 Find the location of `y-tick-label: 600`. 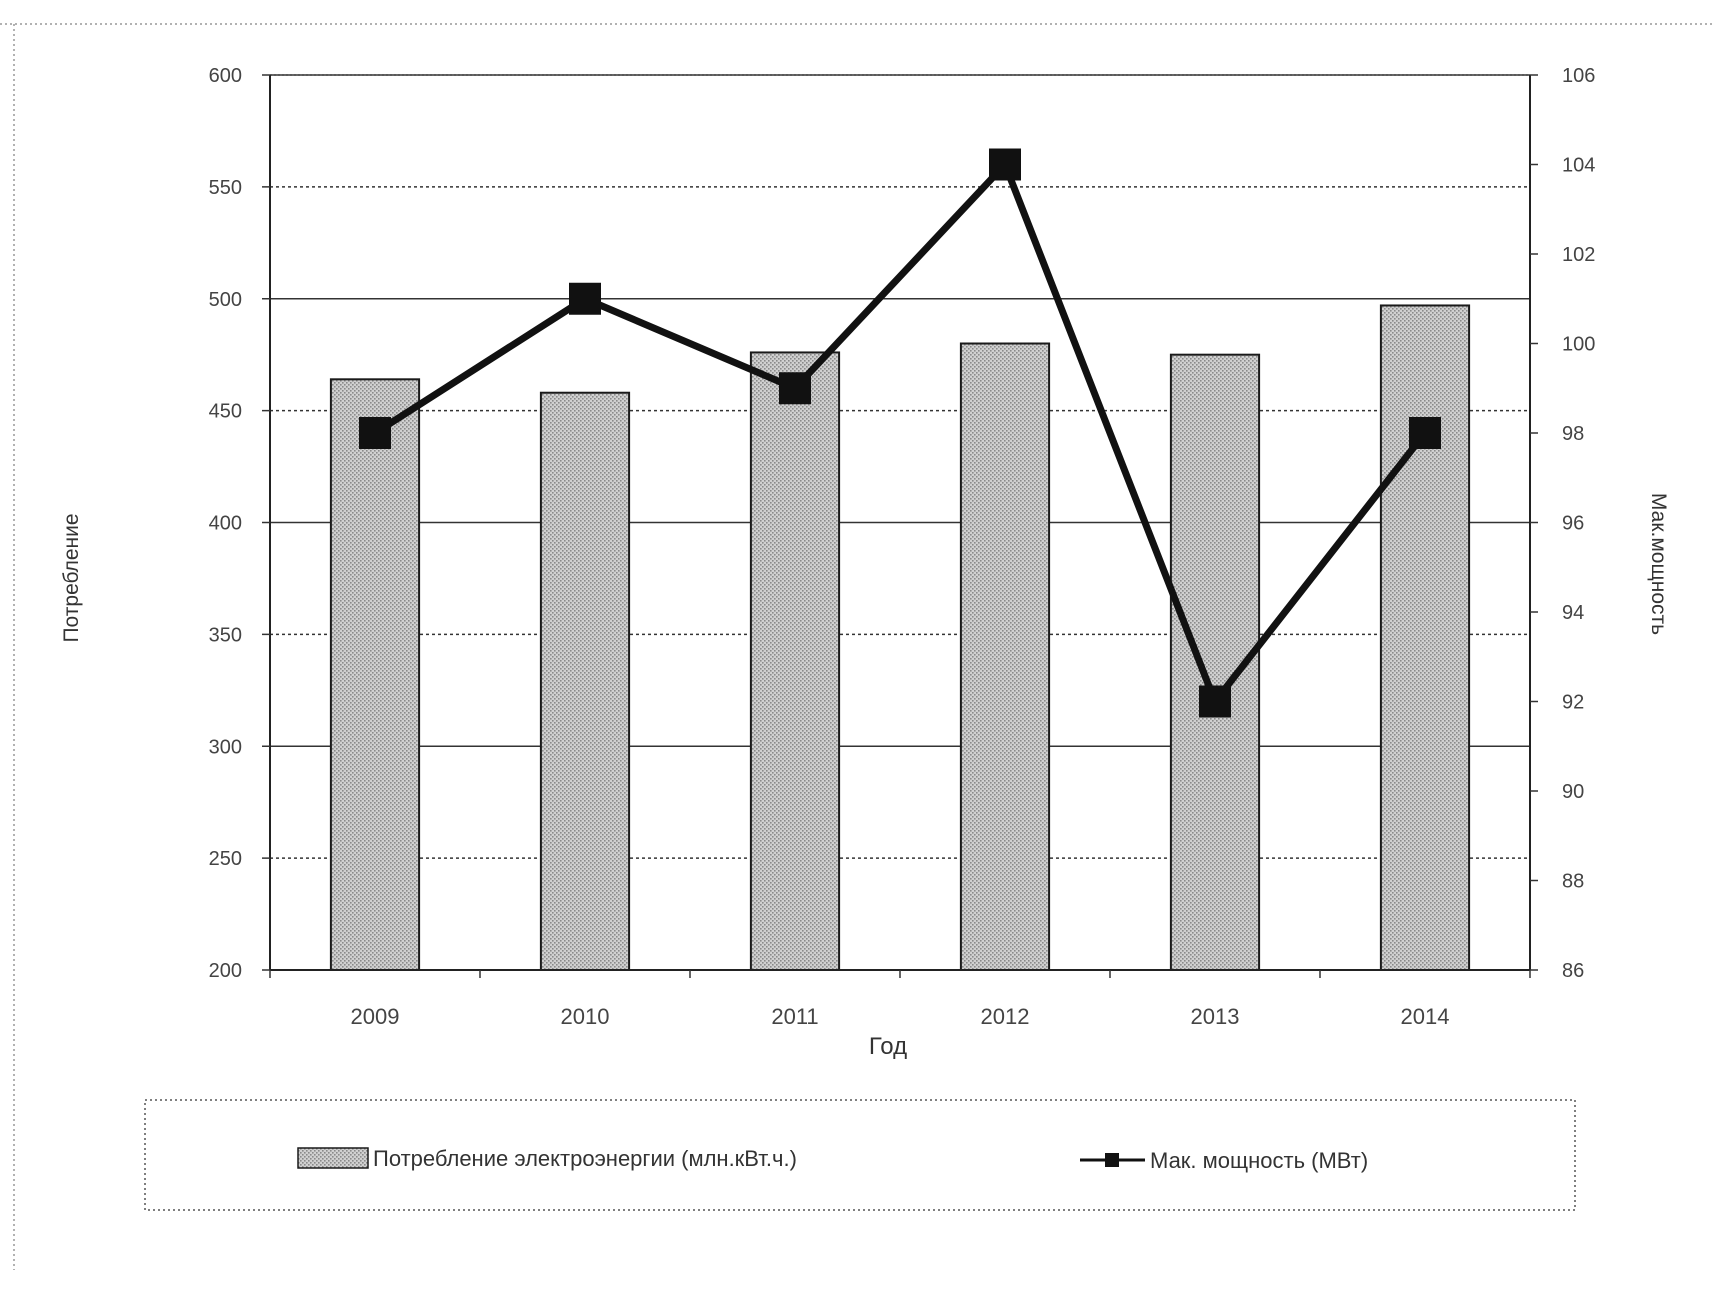

y-tick-label: 600 is located at coordinates (225, 76).